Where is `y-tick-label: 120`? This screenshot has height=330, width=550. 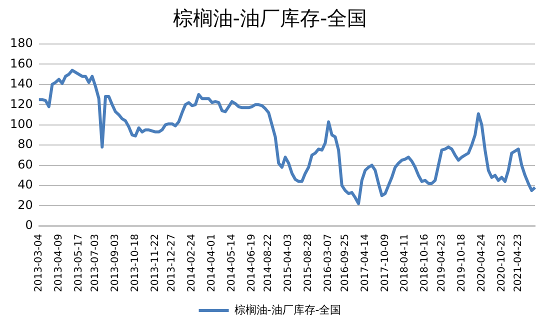
y-tick-label: 120 is located at coordinates (21, 103).